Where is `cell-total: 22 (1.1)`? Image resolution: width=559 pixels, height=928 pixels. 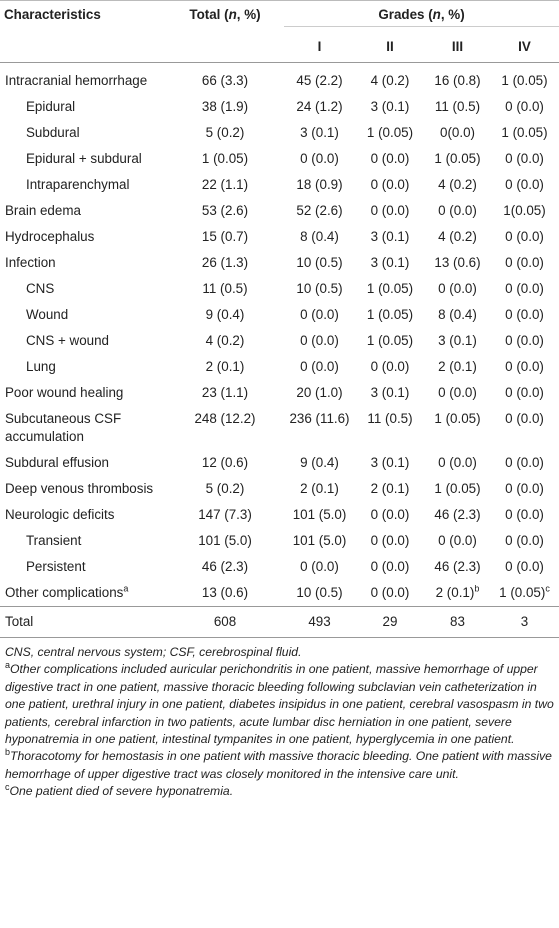 cell-total: 22 (1.1) is located at coordinates (225, 185).